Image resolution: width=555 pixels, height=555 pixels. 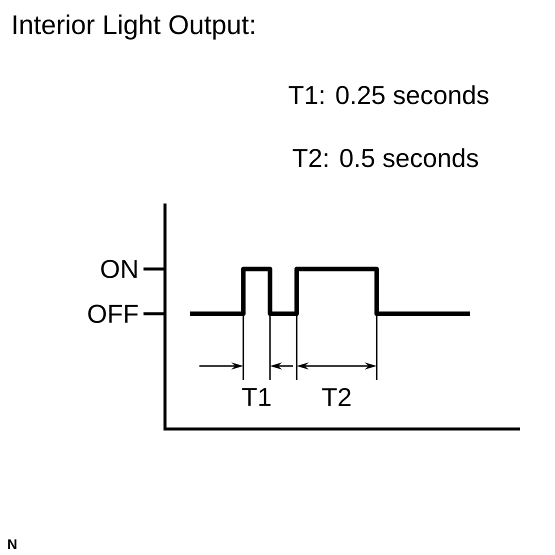 What do you see at coordinates (12, 544) in the screenshot?
I see `text: N` at bounding box center [12, 544].